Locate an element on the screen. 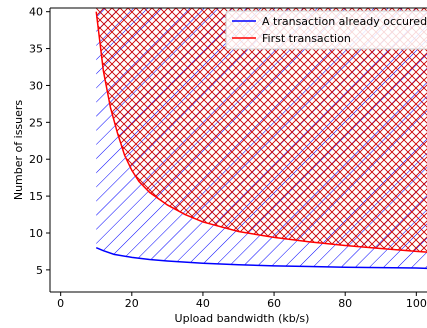 The width and height of the screenshot is (427, 328). y-tick-label: 10 is located at coordinates (36, 233).